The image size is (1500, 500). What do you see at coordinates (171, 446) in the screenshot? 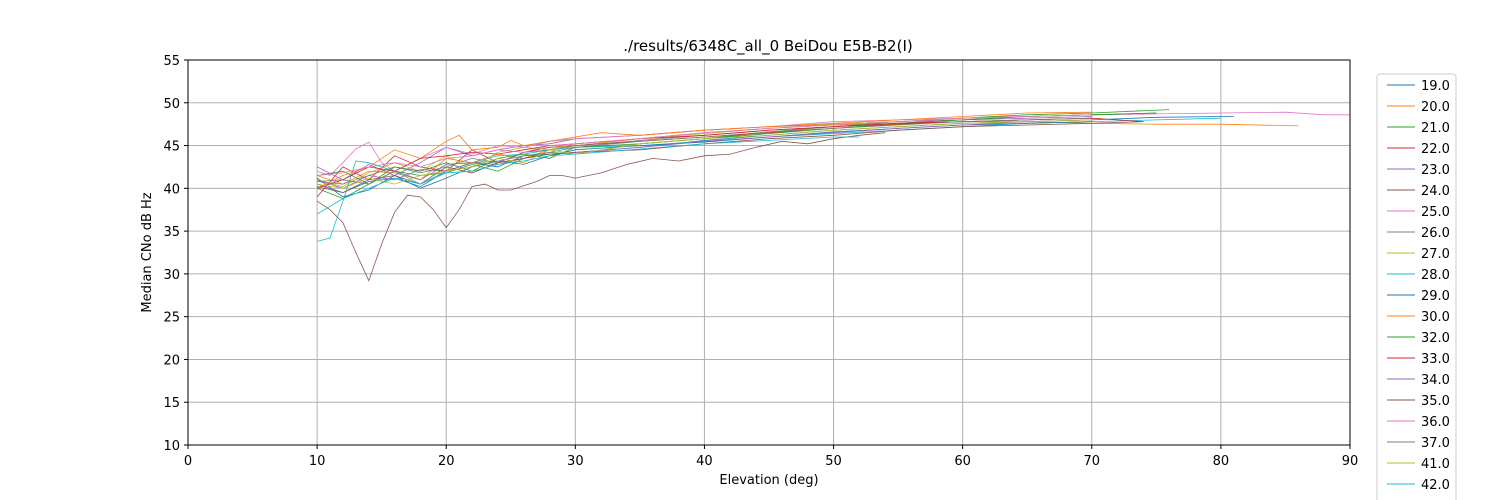
I see `y-tick-label: 10` at bounding box center [171, 446].